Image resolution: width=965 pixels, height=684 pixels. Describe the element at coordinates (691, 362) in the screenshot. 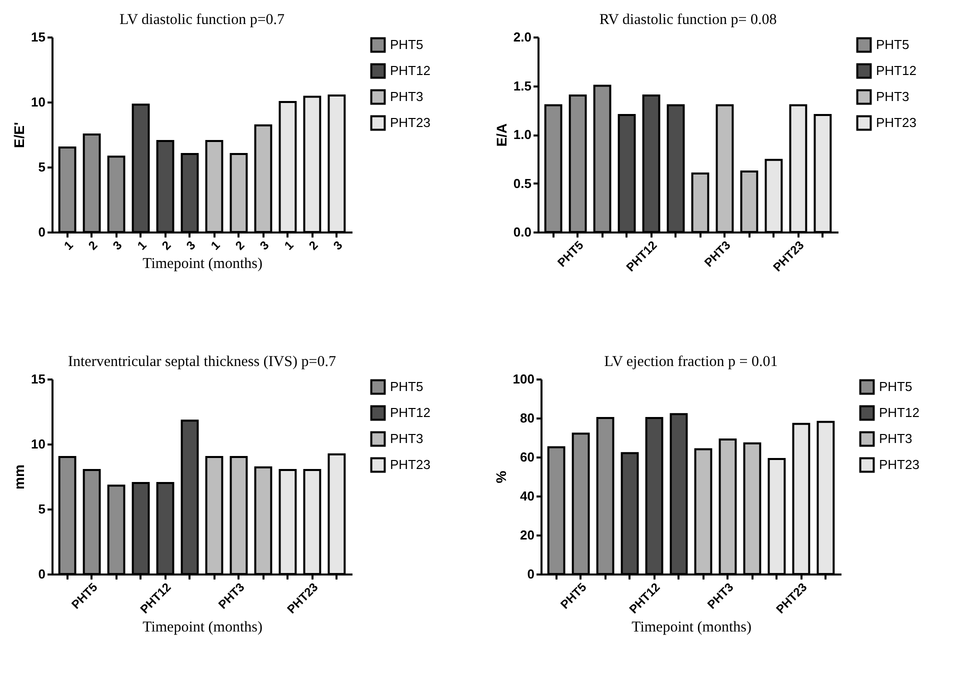

I see `chart-title: LV ejection fraction p = 0.01` at that location.